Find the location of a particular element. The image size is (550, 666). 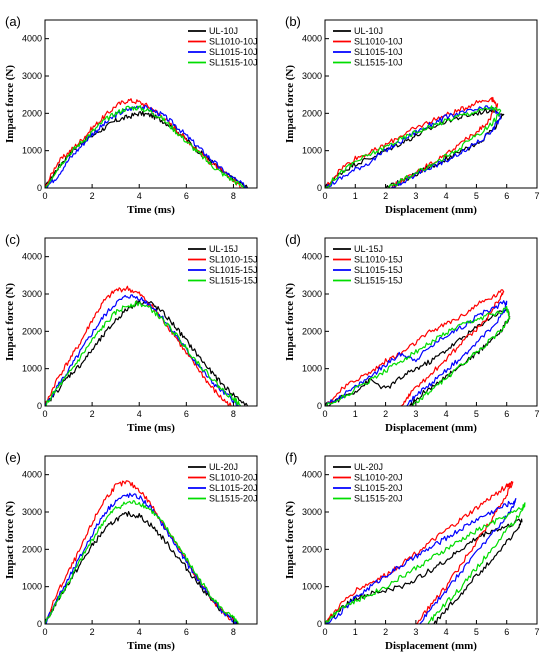

panel-label: (d) is located at coordinates (293, 239).